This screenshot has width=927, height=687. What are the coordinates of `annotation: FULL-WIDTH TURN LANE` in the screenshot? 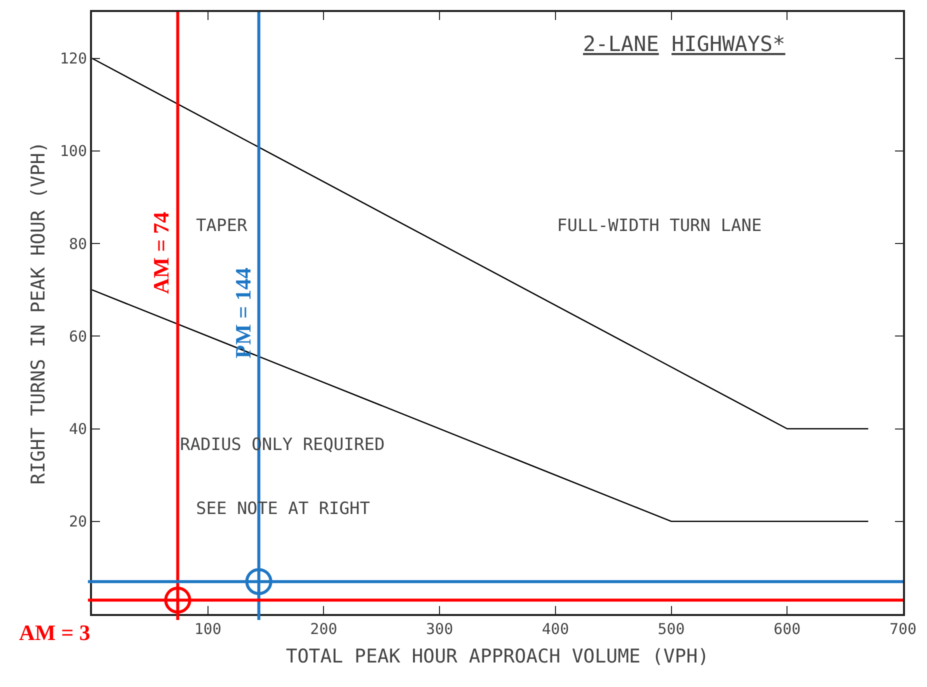 It's located at (659, 226).